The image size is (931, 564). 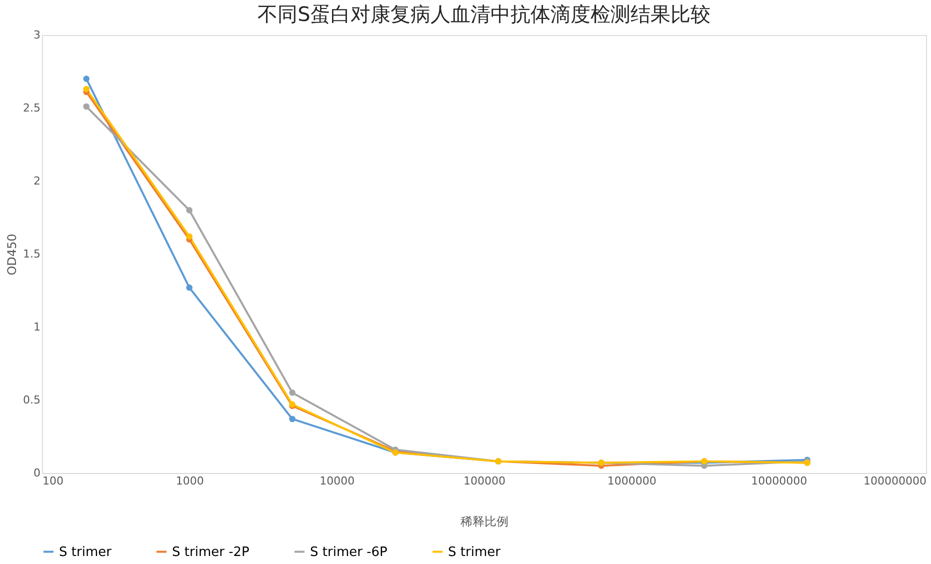 What do you see at coordinates (484, 521) in the screenshot?
I see `x-axis-title: 稀释比例` at bounding box center [484, 521].